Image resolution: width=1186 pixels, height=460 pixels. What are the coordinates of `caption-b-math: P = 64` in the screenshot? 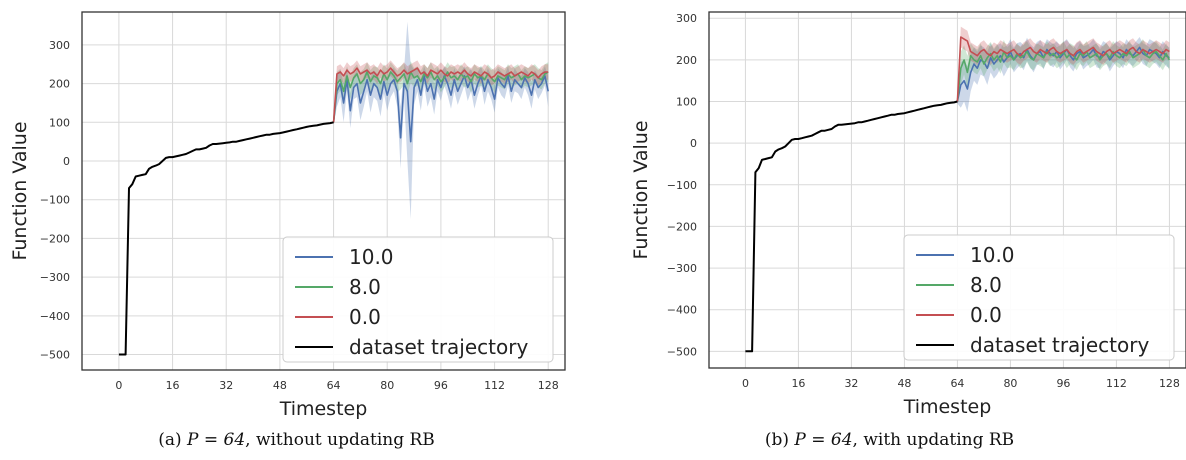 It's located at (823, 440).